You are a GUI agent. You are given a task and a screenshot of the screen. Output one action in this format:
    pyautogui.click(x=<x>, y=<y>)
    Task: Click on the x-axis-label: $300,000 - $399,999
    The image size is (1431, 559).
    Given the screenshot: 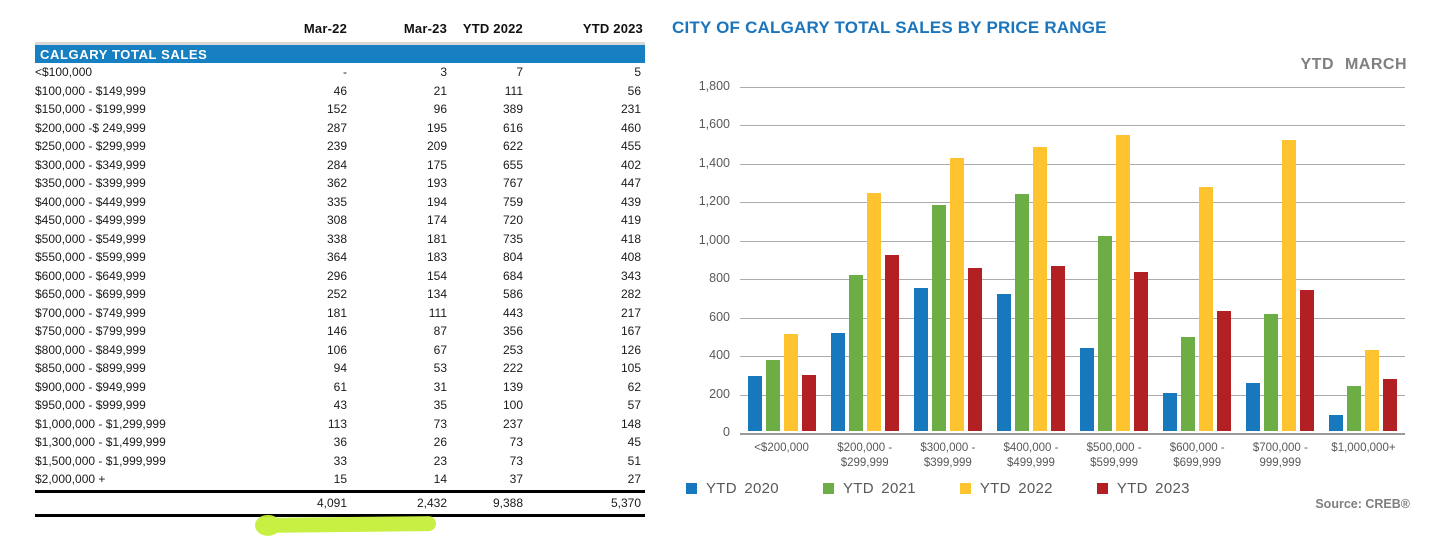 What is the action you would take?
    pyautogui.click(x=948, y=455)
    